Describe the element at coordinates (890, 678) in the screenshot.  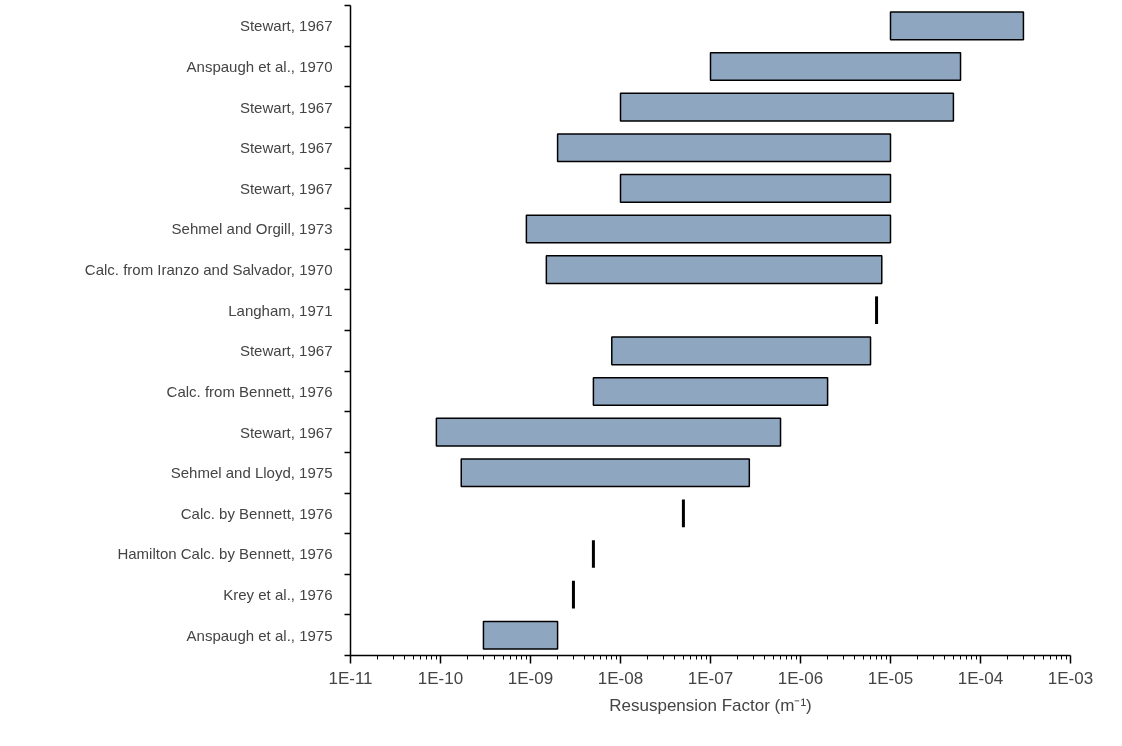
I see `x-tick-label: 1E-05` at that location.